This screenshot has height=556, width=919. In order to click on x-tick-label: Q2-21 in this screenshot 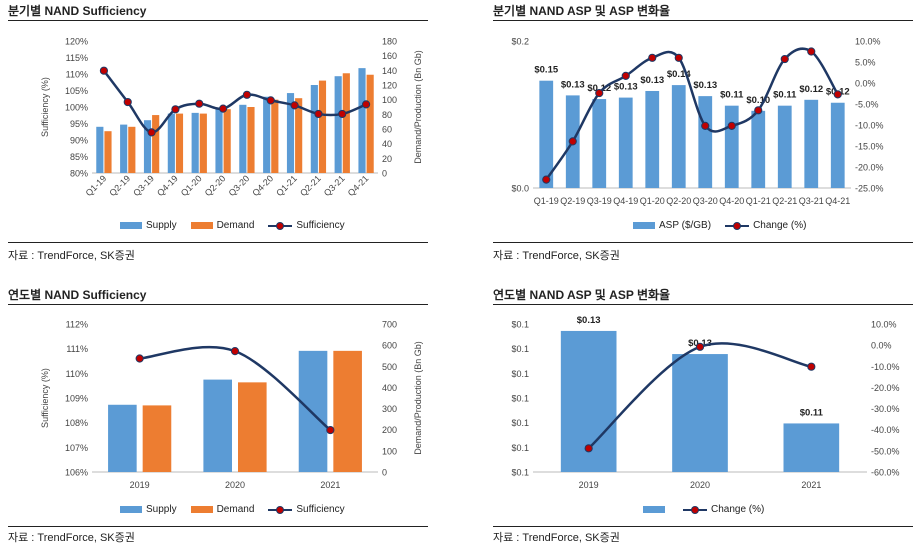, I will do `click(310, 185)`.